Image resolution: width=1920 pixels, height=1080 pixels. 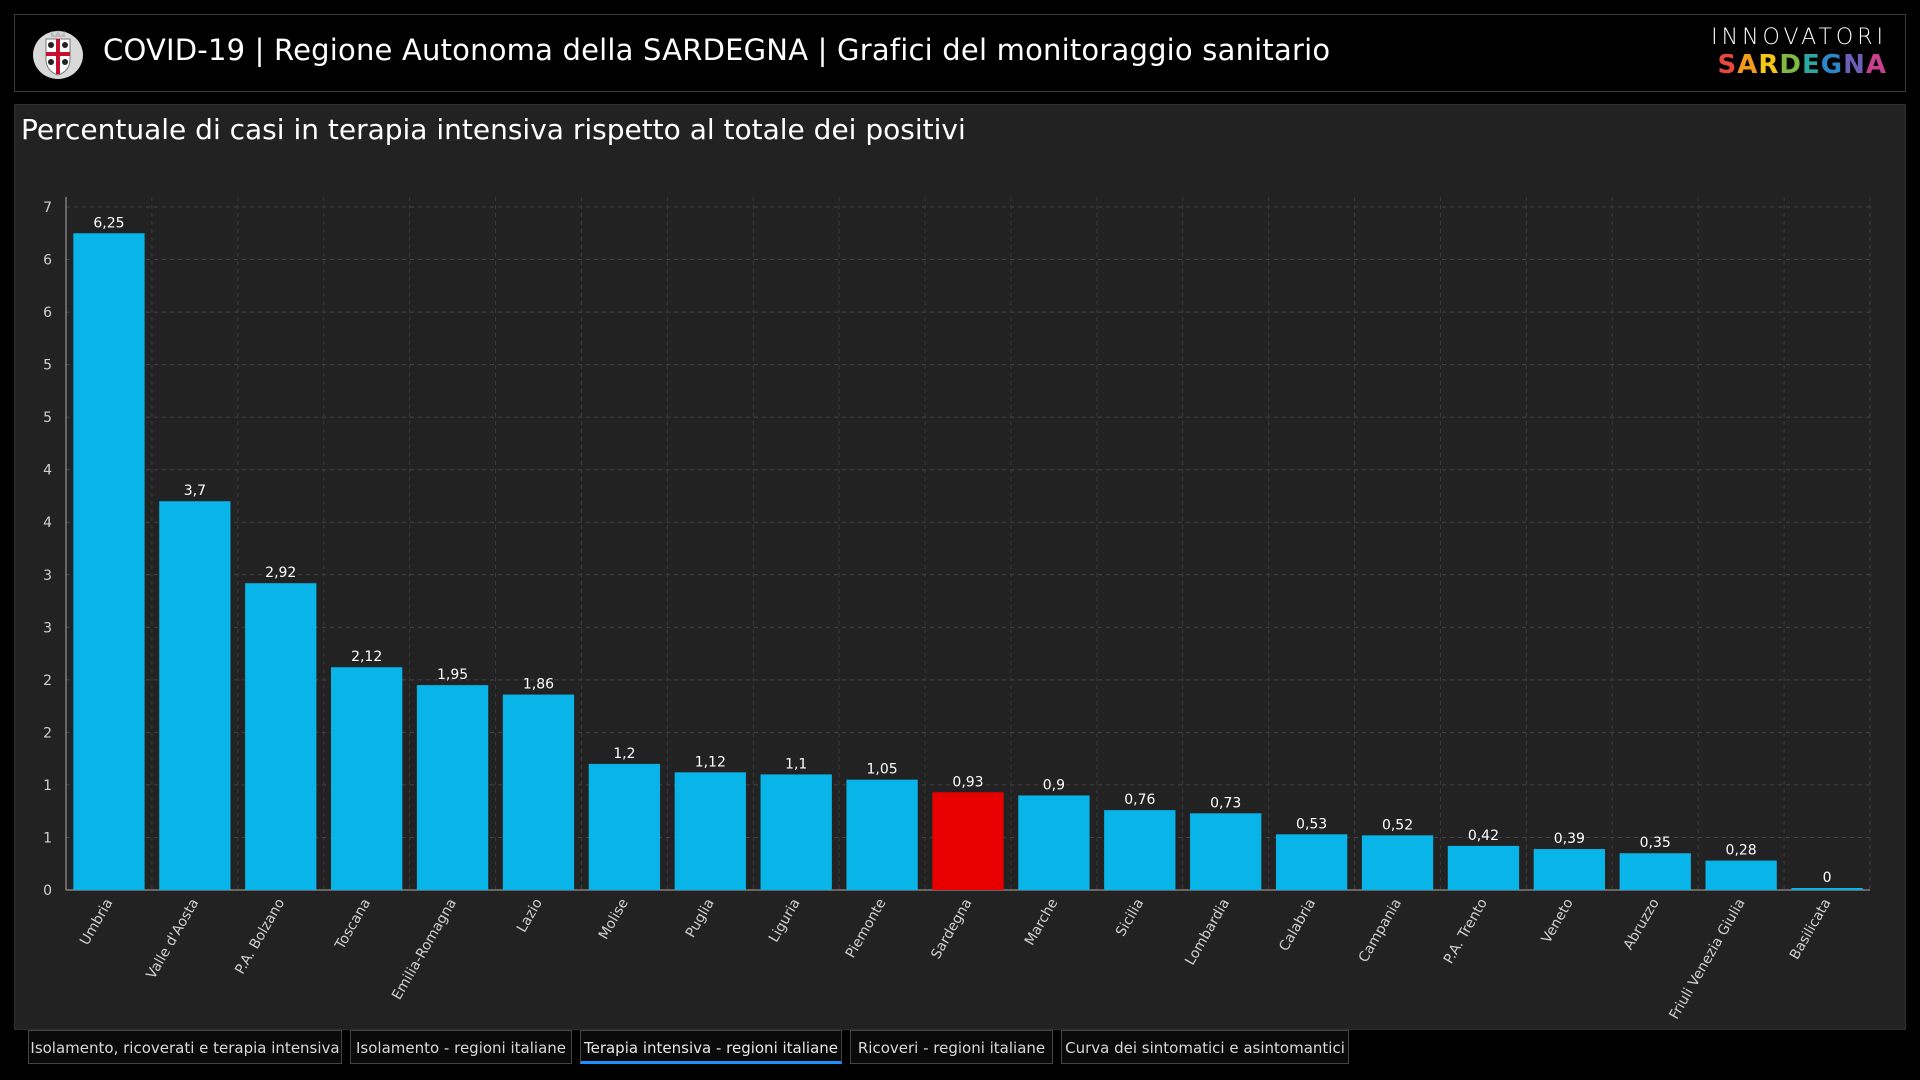 What do you see at coordinates (195, 491) in the screenshot?
I see `data-label: 3,7` at bounding box center [195, 491].